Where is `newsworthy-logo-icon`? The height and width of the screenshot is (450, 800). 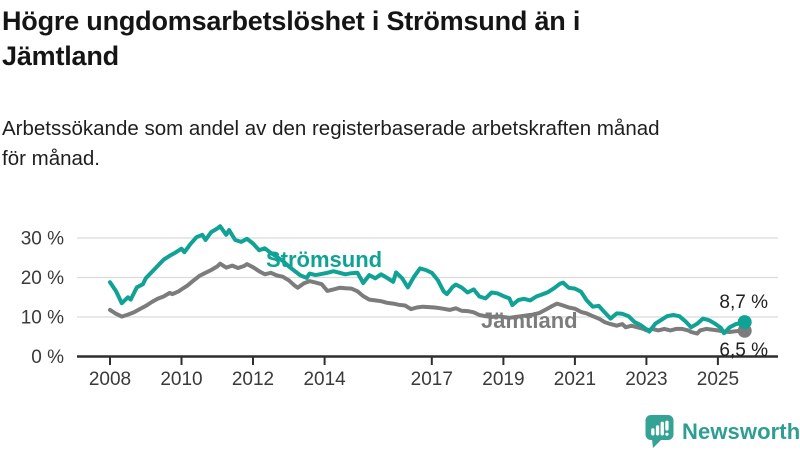 newsworthy-logo-icon is located at coordinates (659, 431).